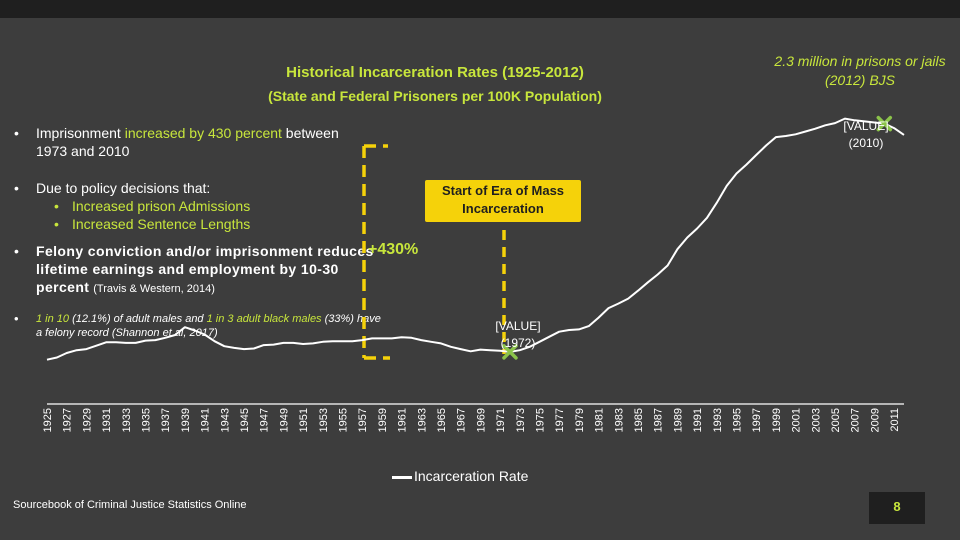  What do you see at coordinates (265, 420) in the screenshot?
I see `x-tick-label: 1947` at bounding box center [265, 420].